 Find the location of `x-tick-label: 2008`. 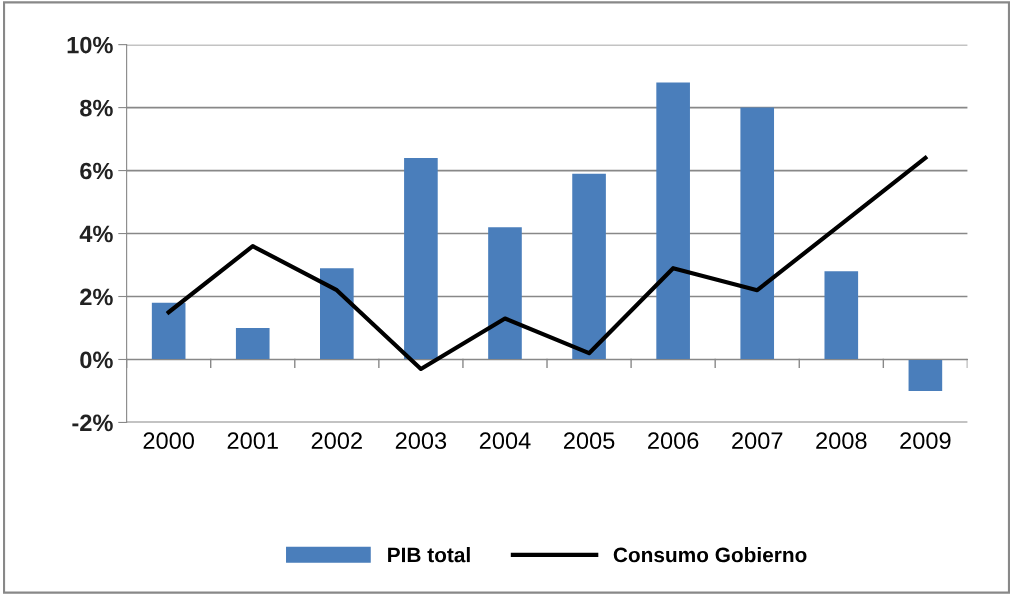

x-tick-label: 2008 is located at coordinates (841, 441).